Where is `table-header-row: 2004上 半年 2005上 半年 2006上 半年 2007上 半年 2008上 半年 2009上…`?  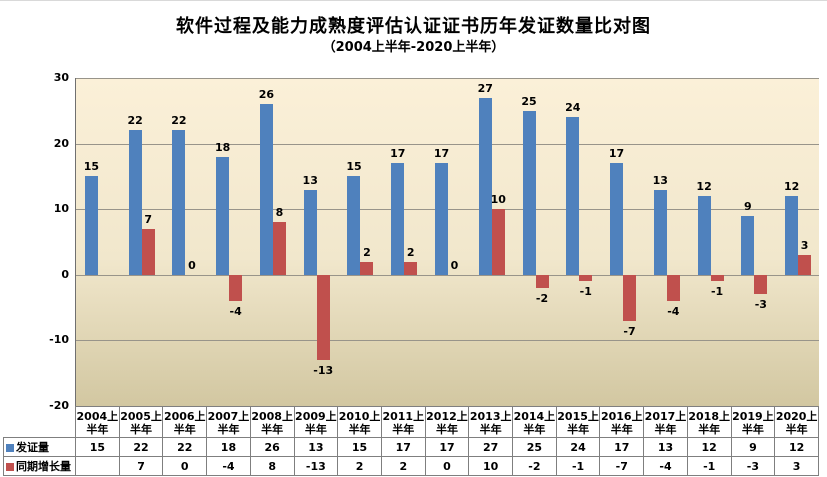
table-header-row: 2004上 半年 2005上 半年 2006上 半年 2007上 半年 2008上 半年 2009上… is located at coordinates (411, 422).